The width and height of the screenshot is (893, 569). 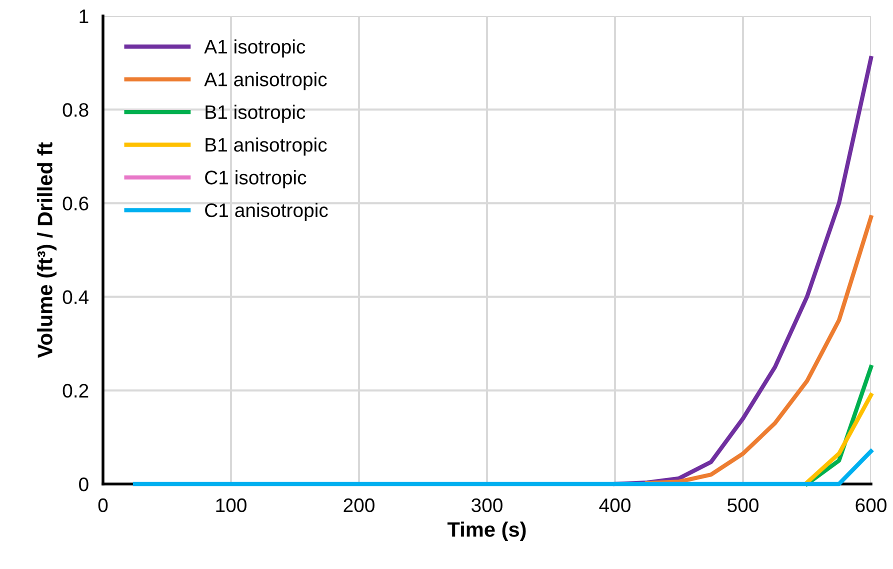 I want to click on legend-label: A1 anisotropic, so click(x=265, y=81).